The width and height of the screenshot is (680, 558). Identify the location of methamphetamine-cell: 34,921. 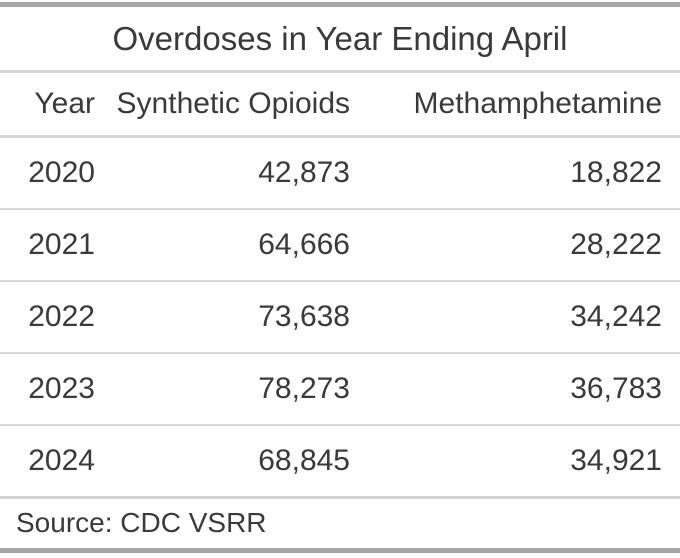
(524, 462).